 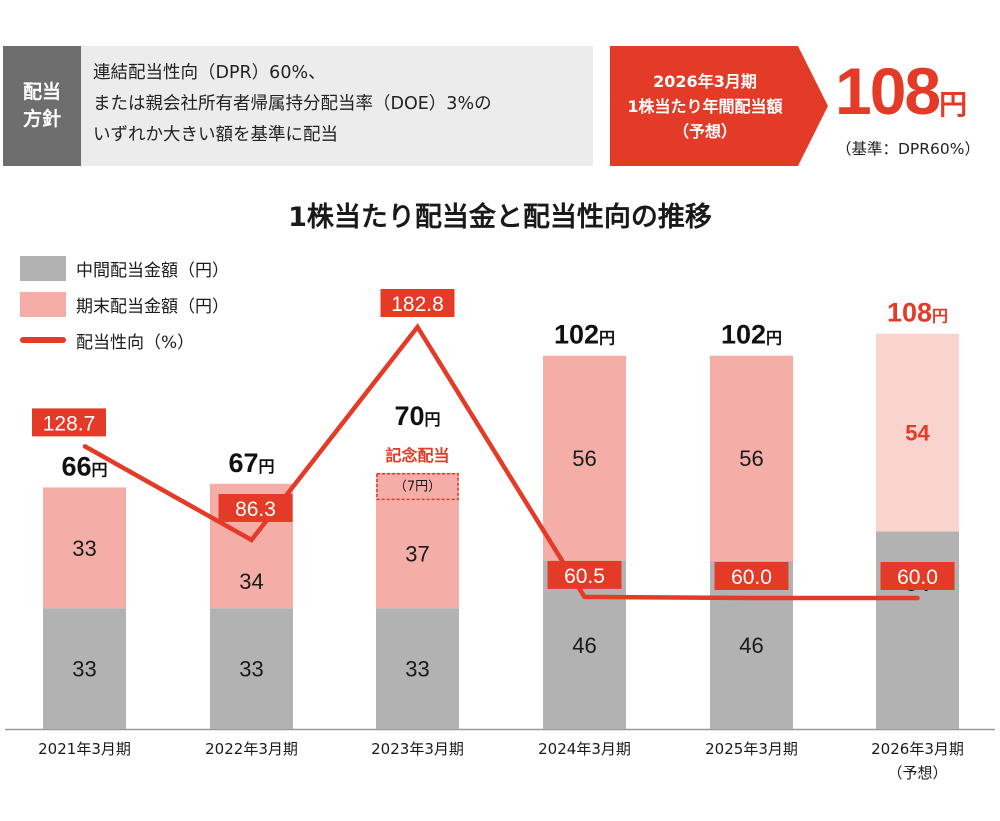 I want to click on bar-total-label: 66円, so click(x=84, y=466).